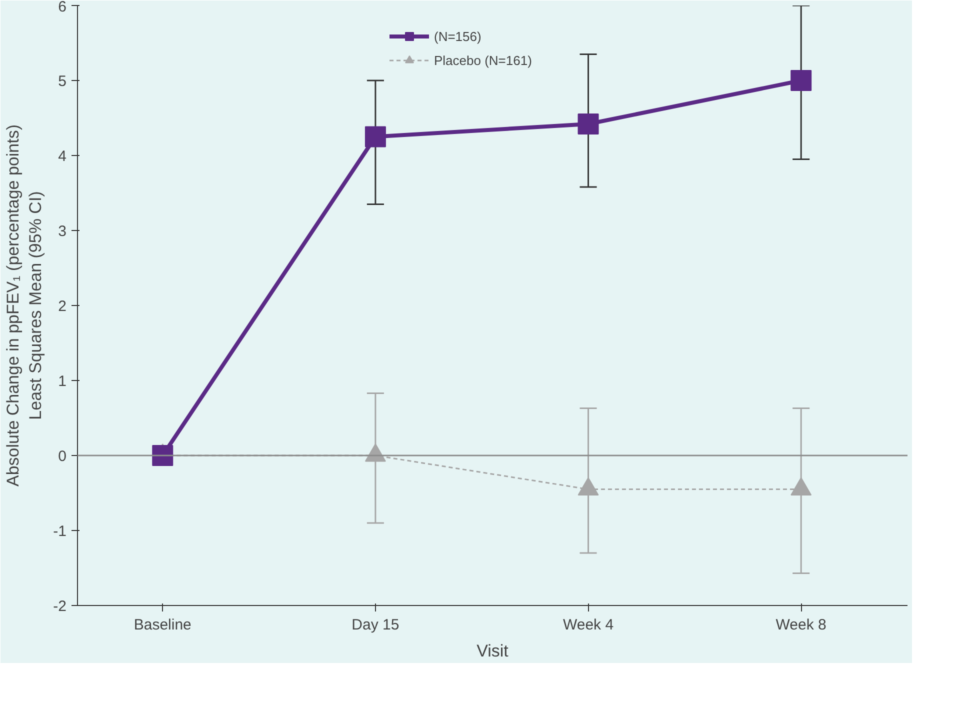 This screenshot has width=958, height=702. Describe the element at coordinates (60, 606) in the screenshot. I see `y-tick-label: -2` at that location.